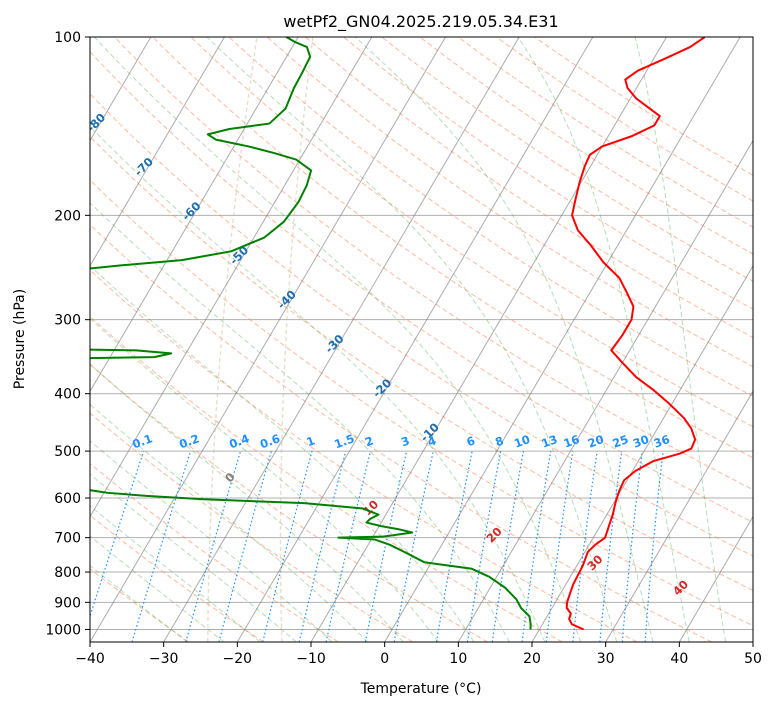  What do you see at coordinates (679, 659) in the screenshot?
I see `x-tick-label: 40` at bounding box center [679, 659].